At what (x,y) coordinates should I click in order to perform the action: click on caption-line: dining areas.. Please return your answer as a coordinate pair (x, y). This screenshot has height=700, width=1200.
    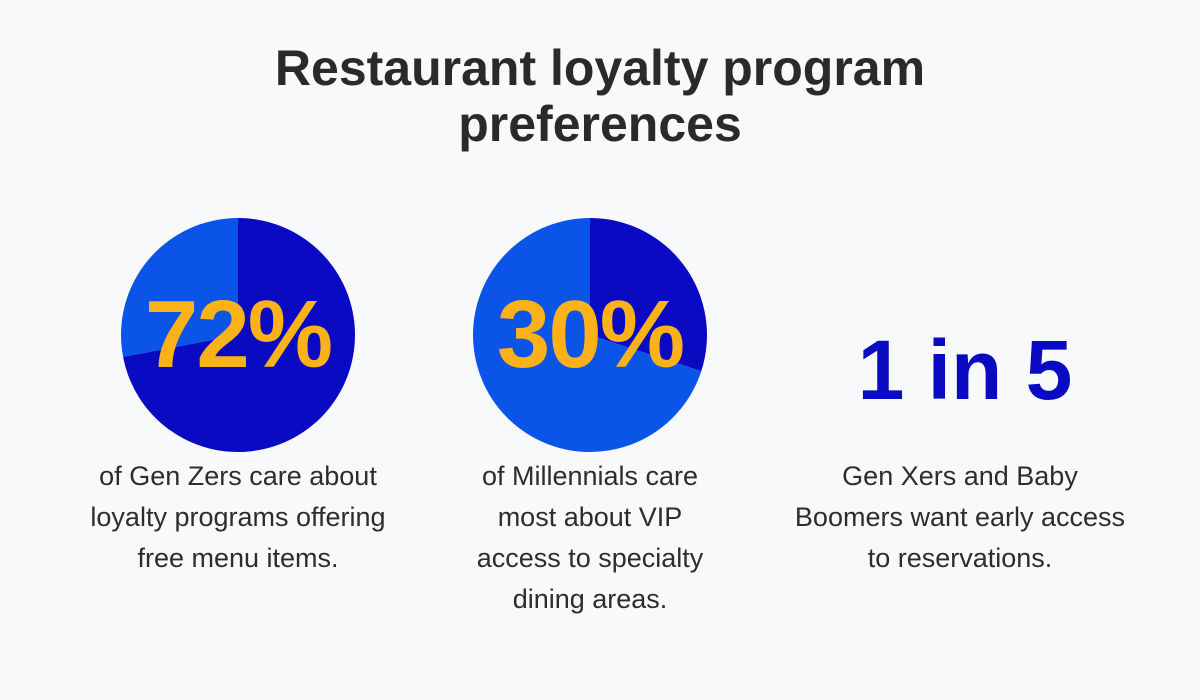
    Looking at the image, I should click on (590, 599).